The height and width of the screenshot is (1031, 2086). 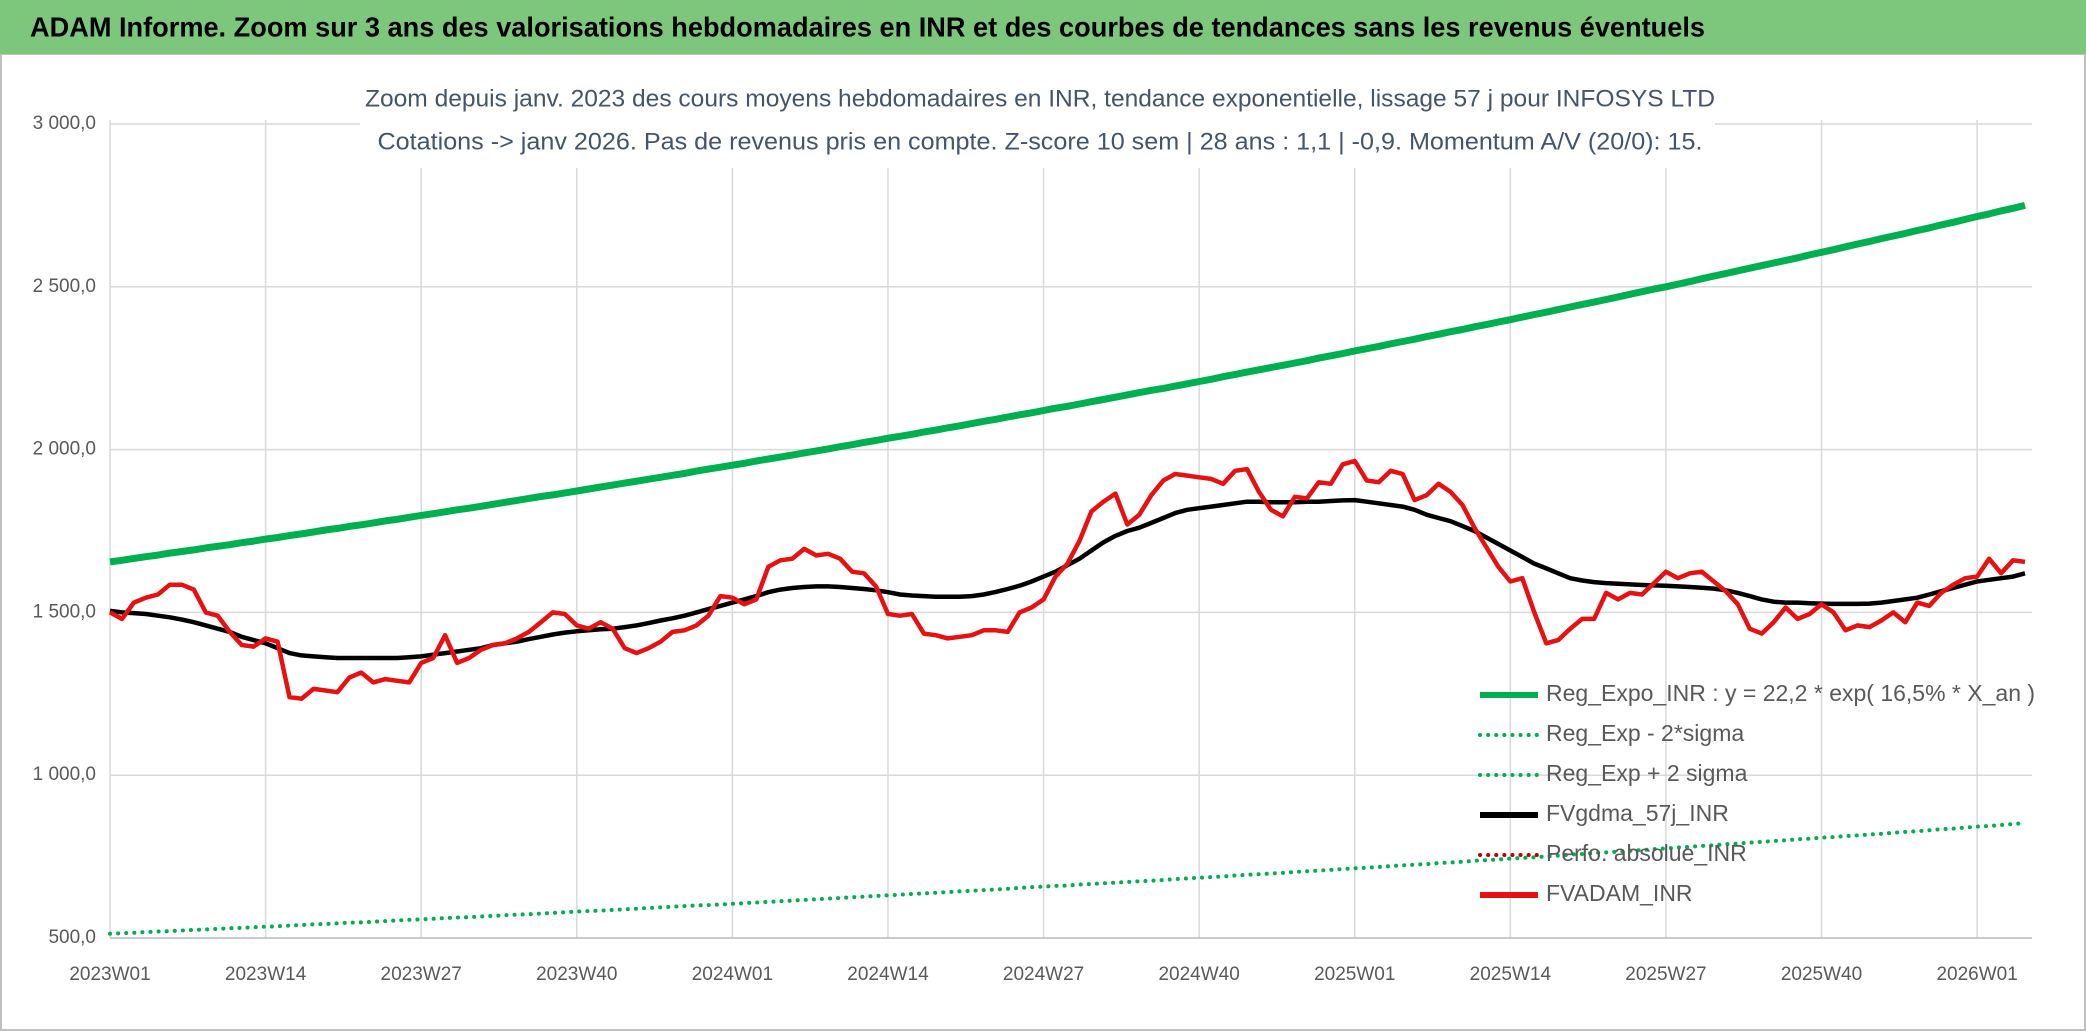 What do you see at coordinates (1665, 974) in the screenshot?
I see `x-tick-label: 2025W27` at bounding box center [1665, 974].